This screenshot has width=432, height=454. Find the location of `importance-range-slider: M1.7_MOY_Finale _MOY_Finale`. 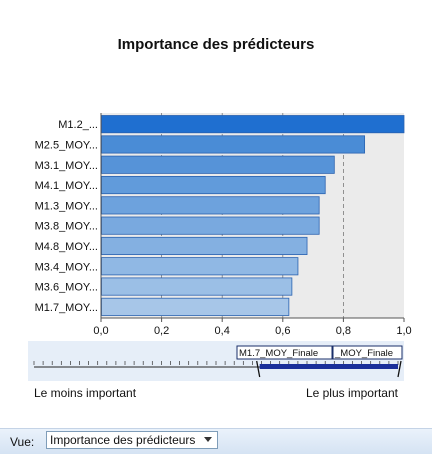

importance-range-slider: M1.7_MOY_Finale _MOY_Finale is located at coordinates (216, 361).